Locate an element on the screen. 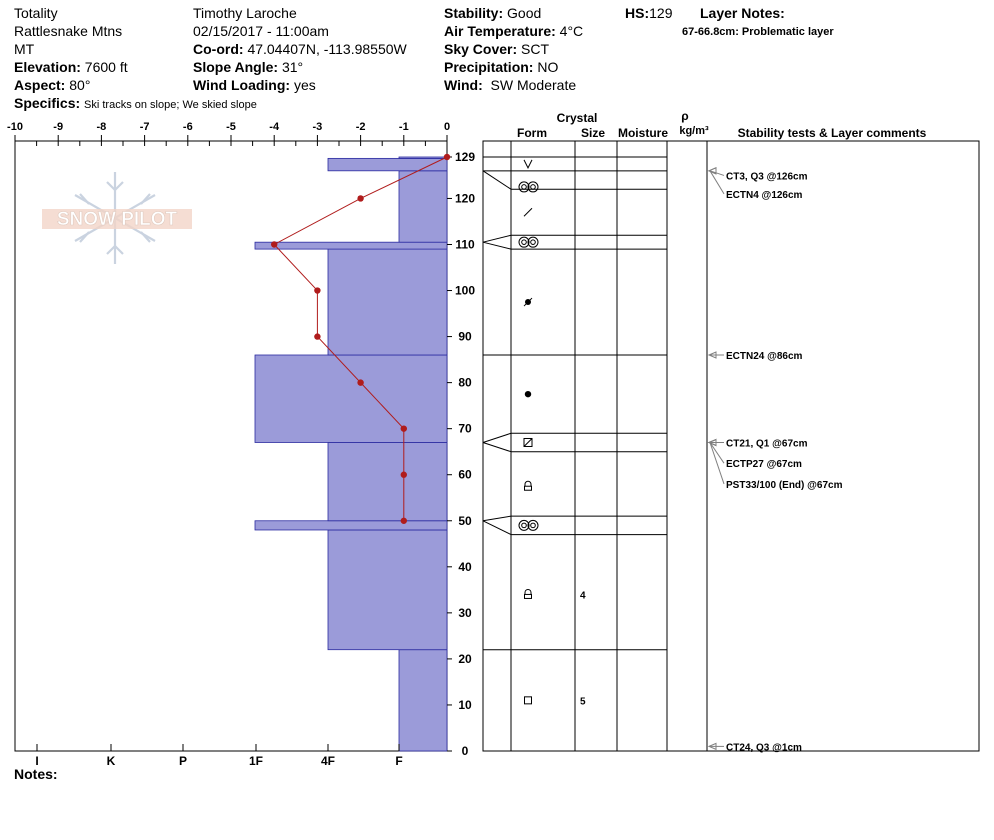  test-label: PST33/100 (End) @67cm is located at coordinates (784, 485).